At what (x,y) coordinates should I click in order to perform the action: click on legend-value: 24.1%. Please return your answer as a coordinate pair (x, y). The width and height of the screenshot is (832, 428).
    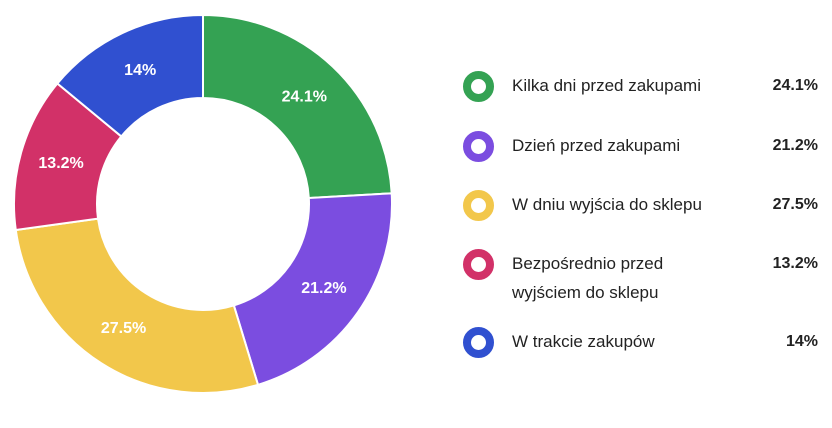
    Looking at the image, I should click on (795, 85).